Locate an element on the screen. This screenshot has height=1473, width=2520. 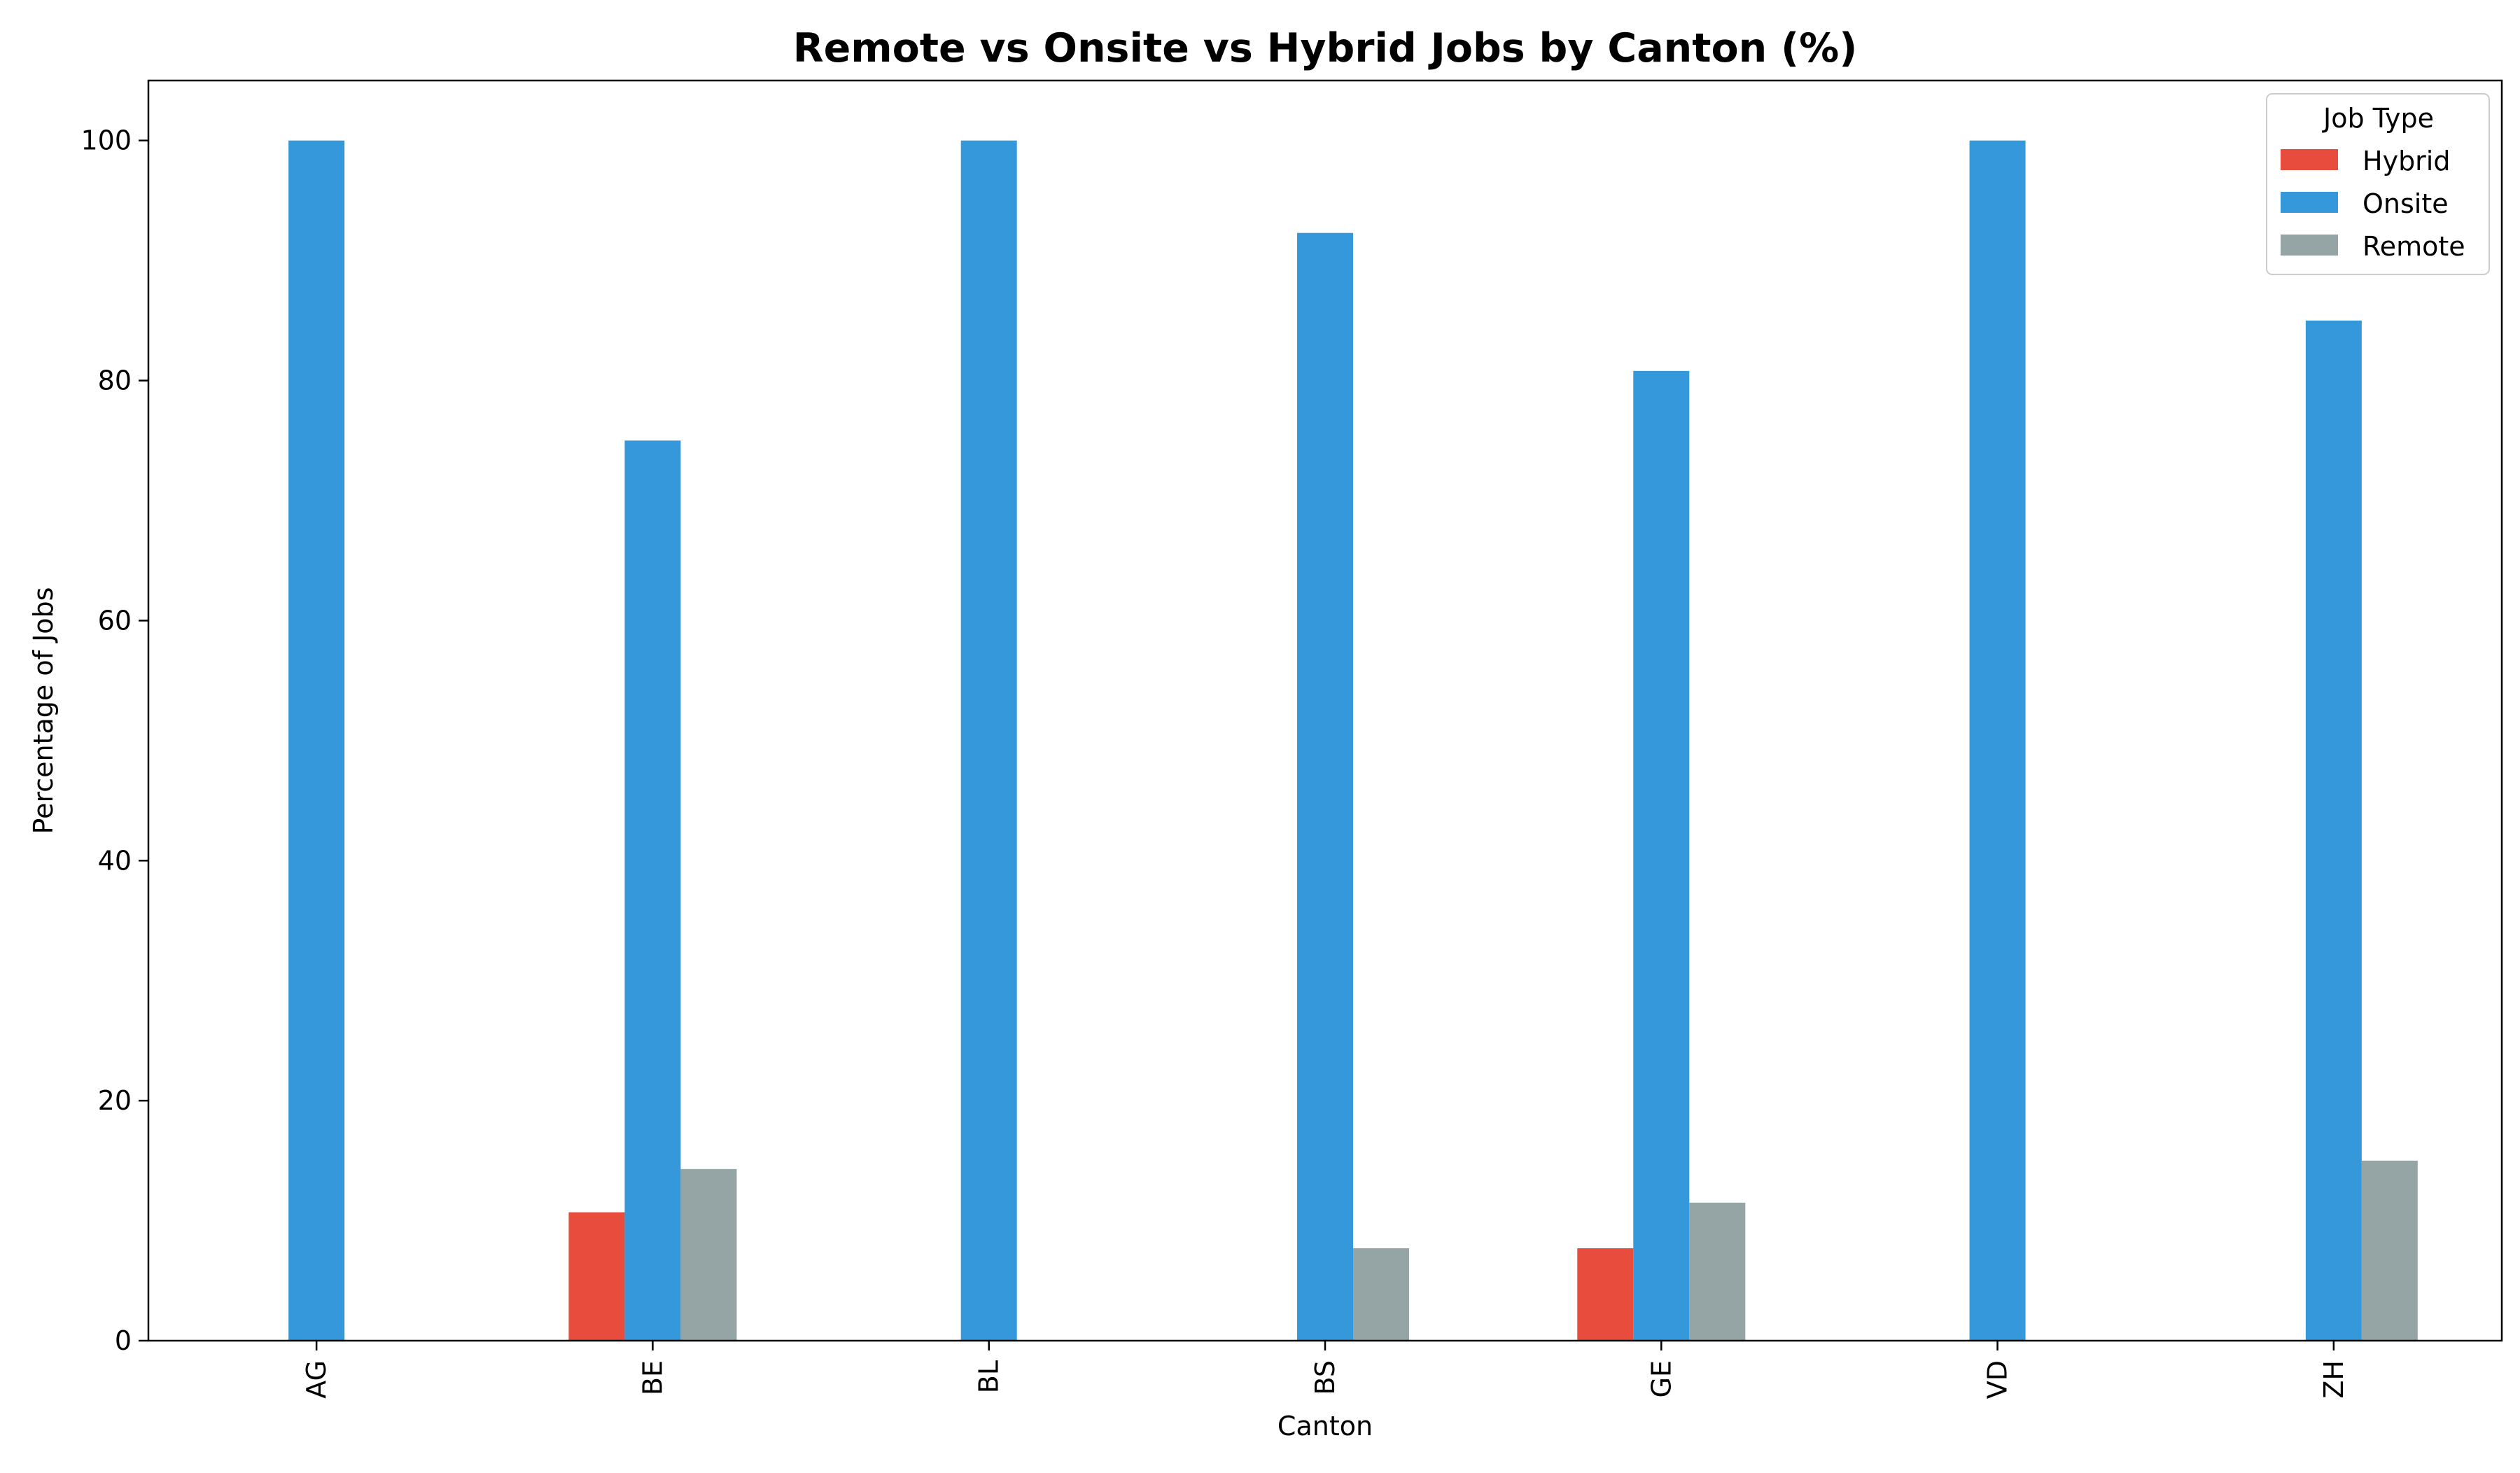
bar-remote-zh is located at coordinates (2389, 1250).